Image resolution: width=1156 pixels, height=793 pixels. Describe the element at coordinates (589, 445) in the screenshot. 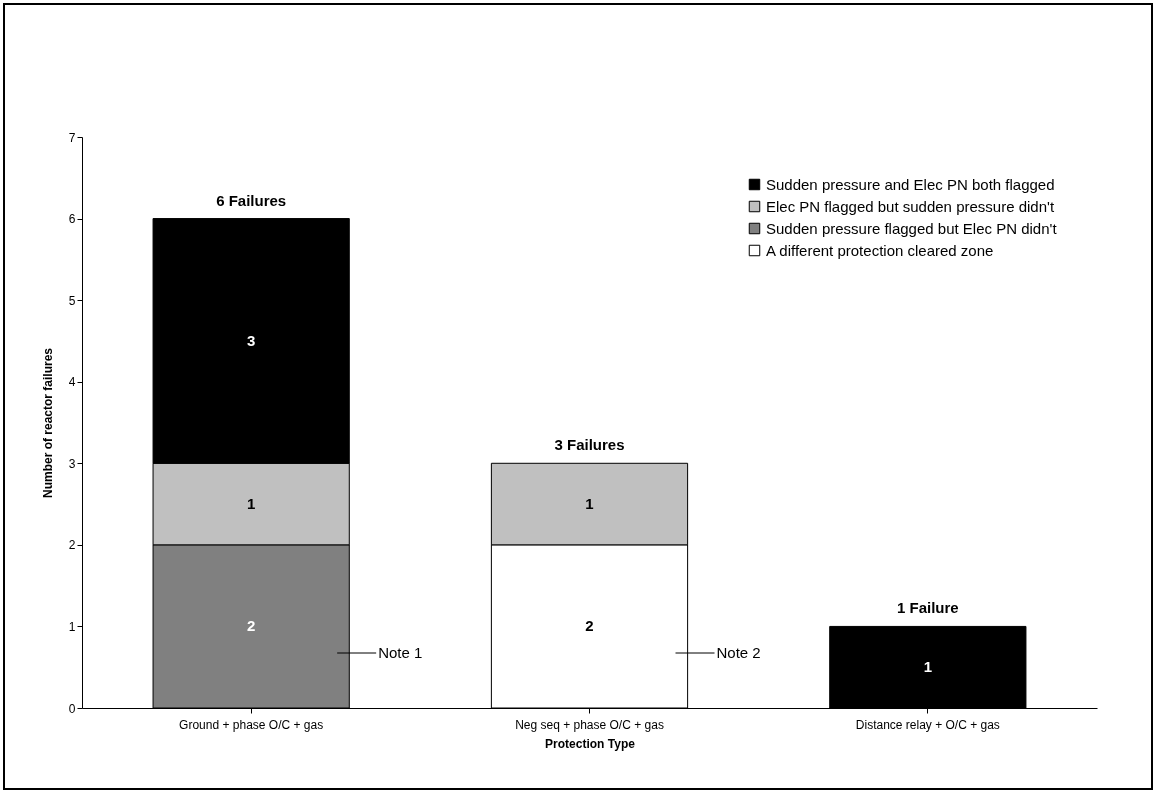

I see `total-label: 3 Failures` at that location.